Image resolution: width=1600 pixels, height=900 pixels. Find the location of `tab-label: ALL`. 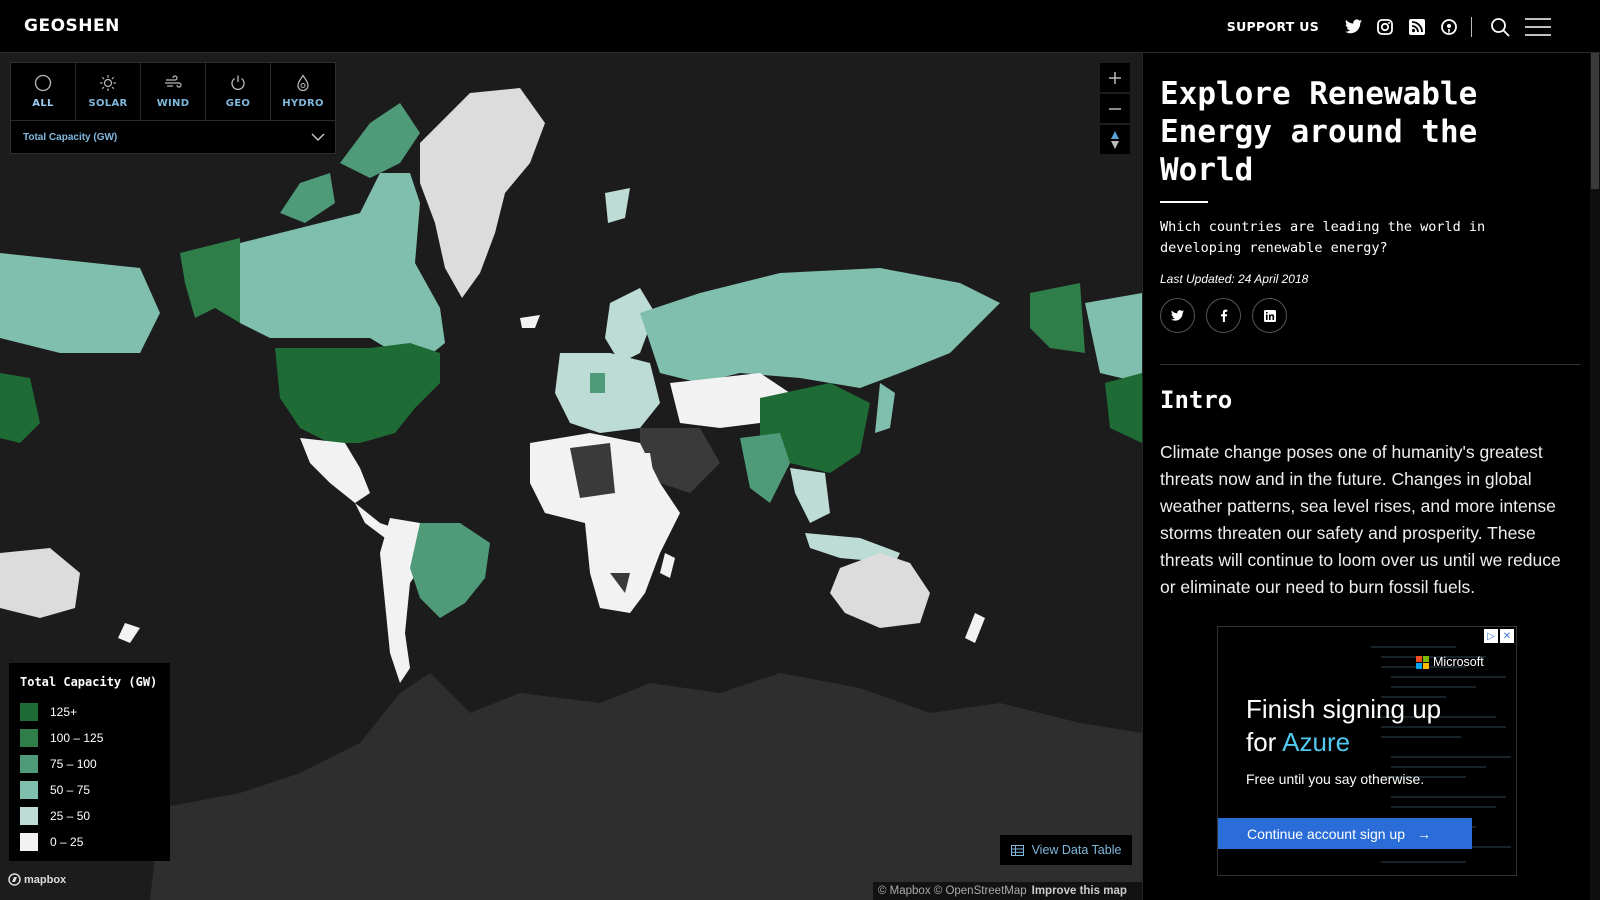

tab-label: ALL is located at coordinates (43, 103).